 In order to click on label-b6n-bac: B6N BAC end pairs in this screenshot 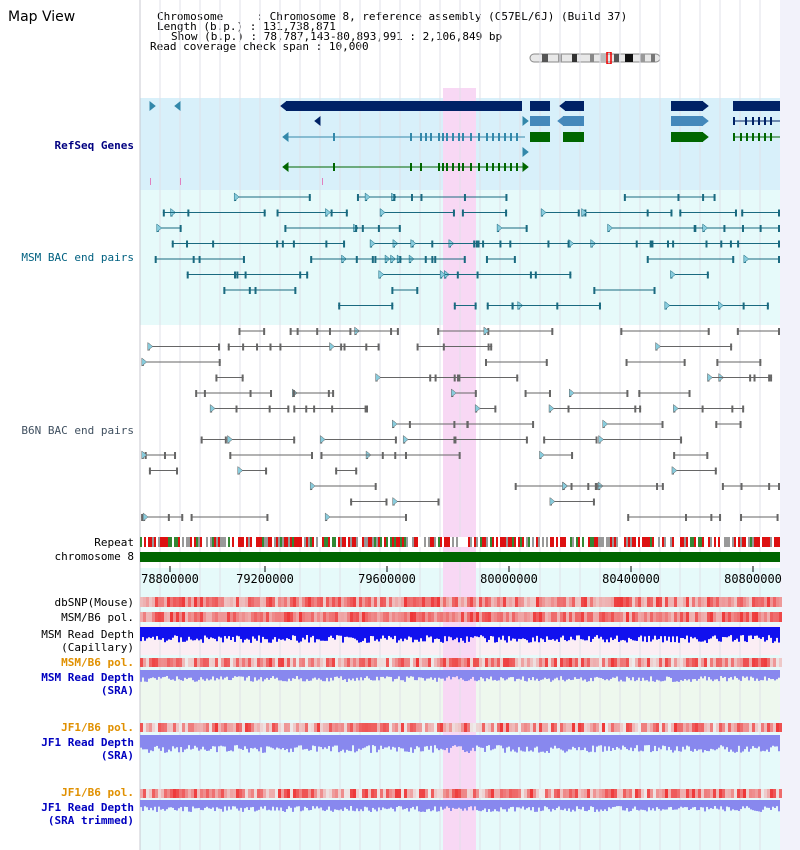, I will do `click(77, 430)`.